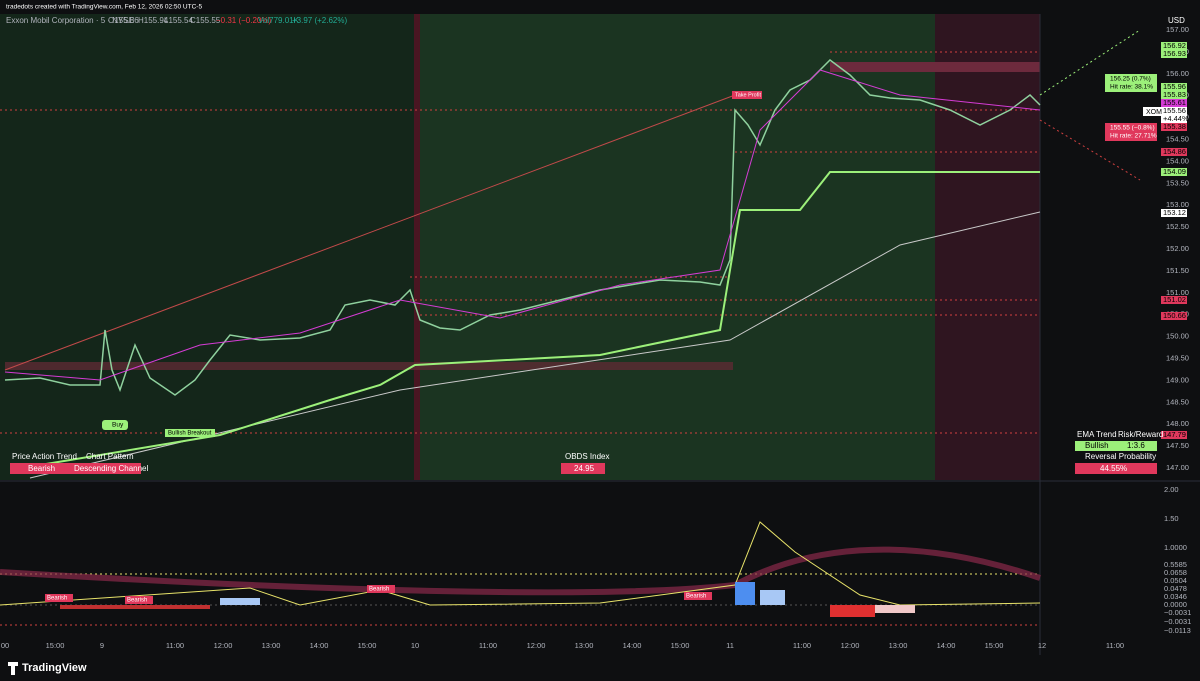 The image size is (1200, 681). Describe the element at coordinates (1177, 226) in the screenshot. I see `price-label: 152.50` at that location.